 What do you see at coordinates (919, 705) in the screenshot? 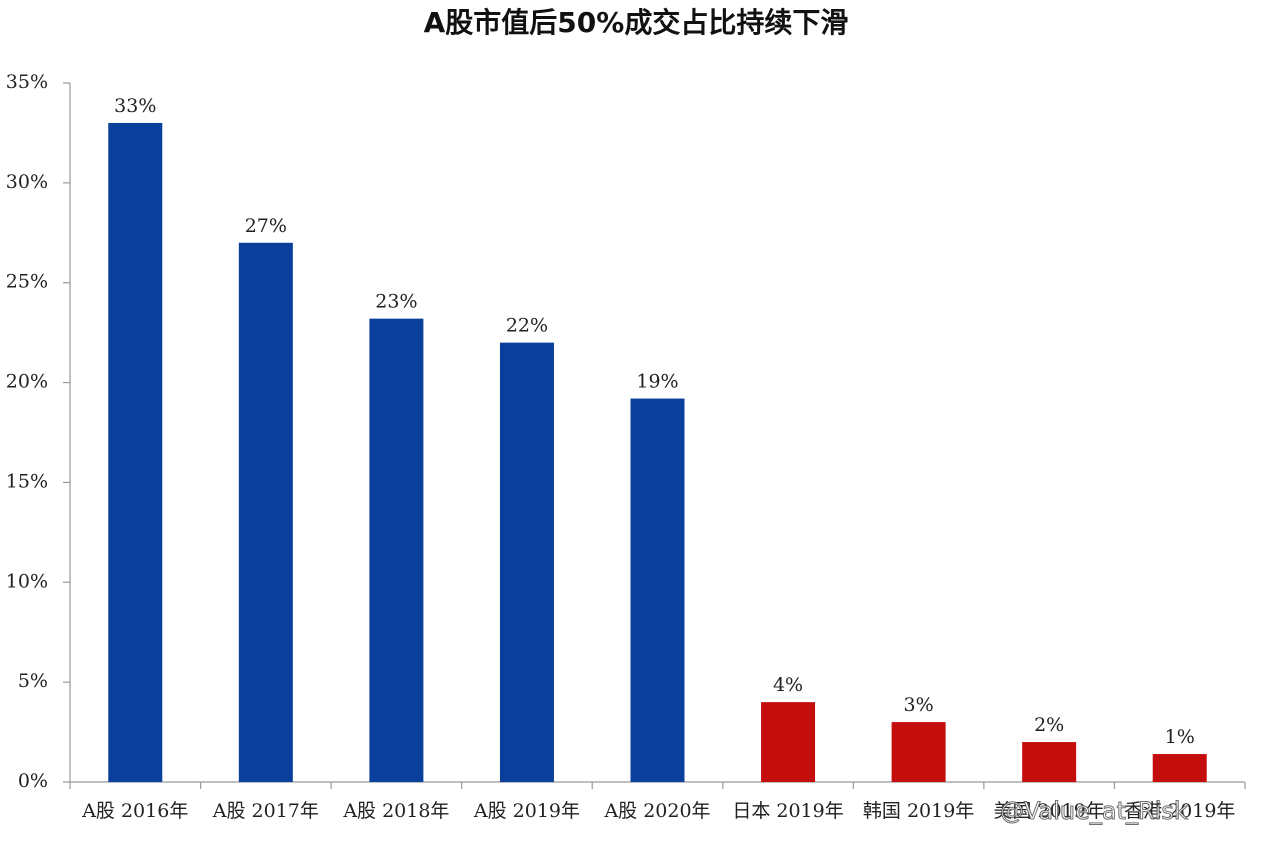
I see `value-label: 3%` at bounding box center [919, 705].